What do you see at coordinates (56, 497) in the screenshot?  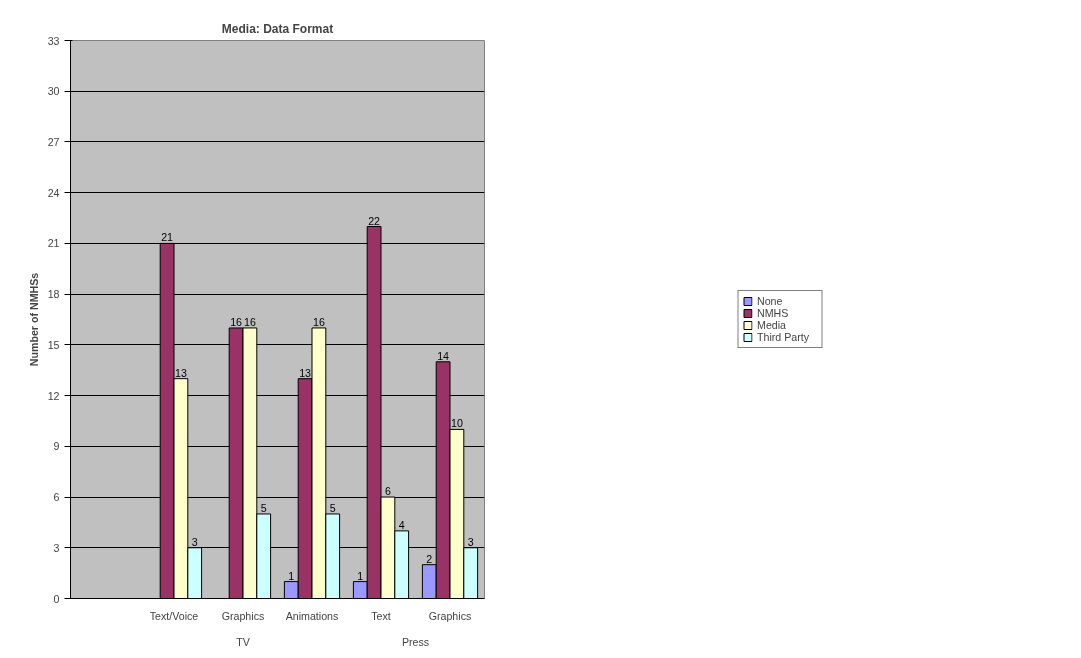 I see `y-tick-label: 6` at bounding box center [56, 497].